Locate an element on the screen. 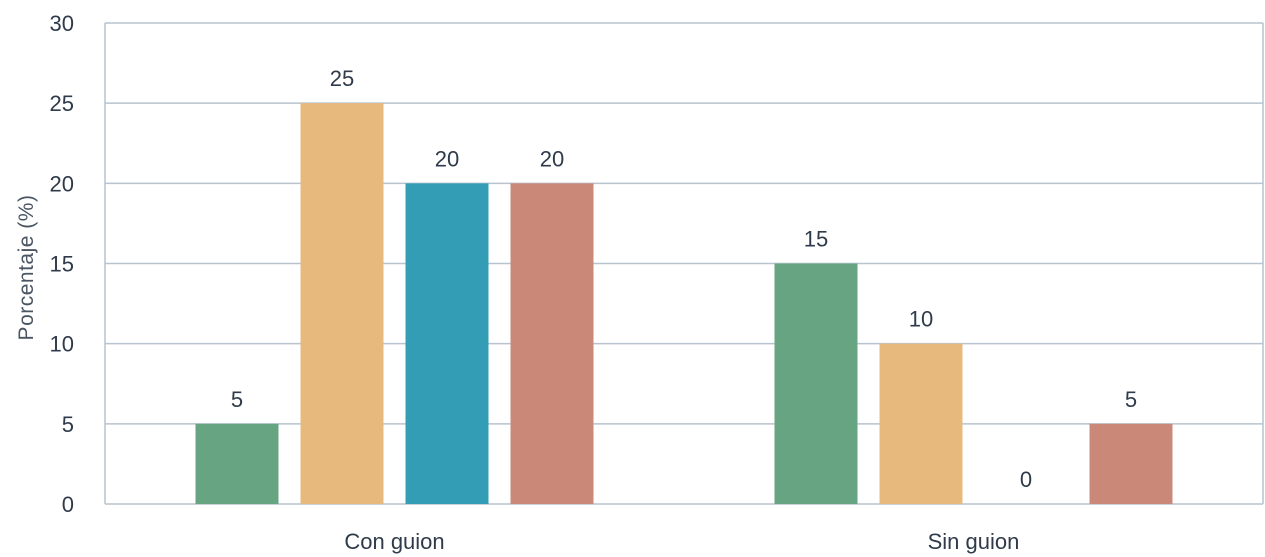 The image size is (1265, 557). data-label: 0 is located at coordinates (1026, 479).